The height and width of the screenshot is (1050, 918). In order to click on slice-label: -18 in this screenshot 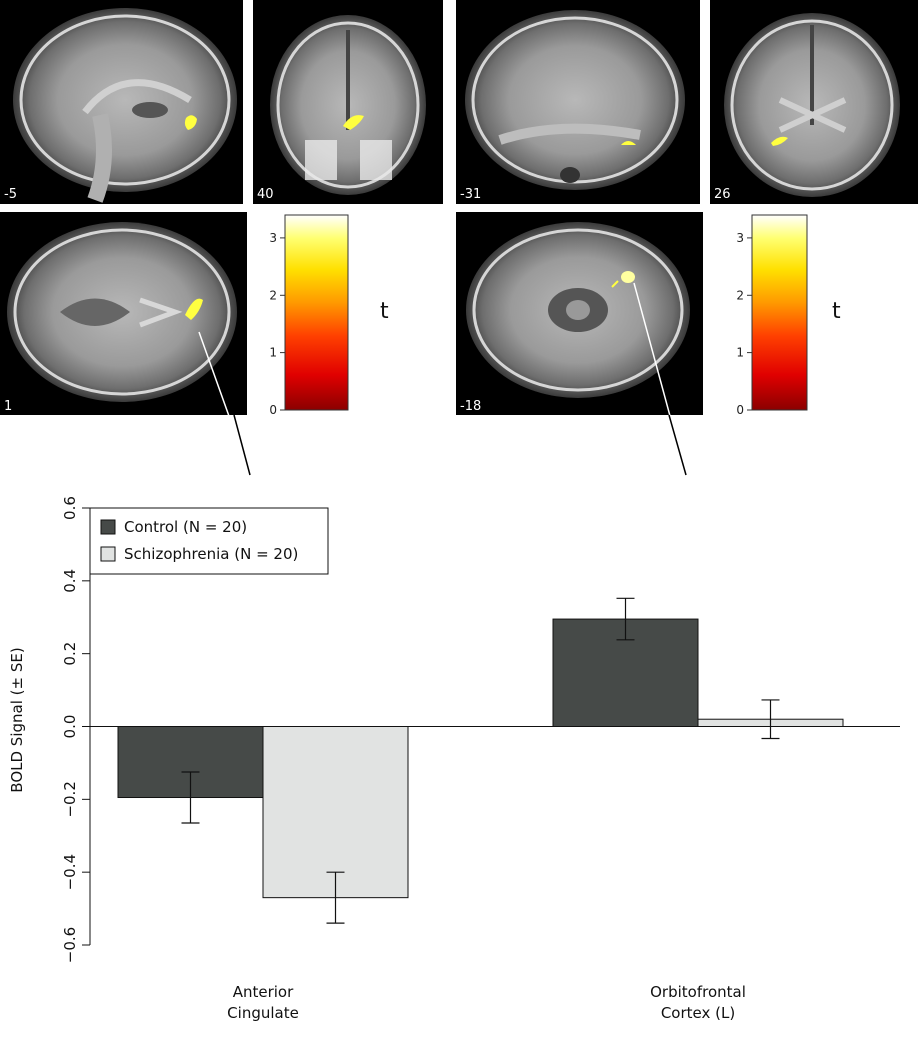, I will do `click(470, 406)`.